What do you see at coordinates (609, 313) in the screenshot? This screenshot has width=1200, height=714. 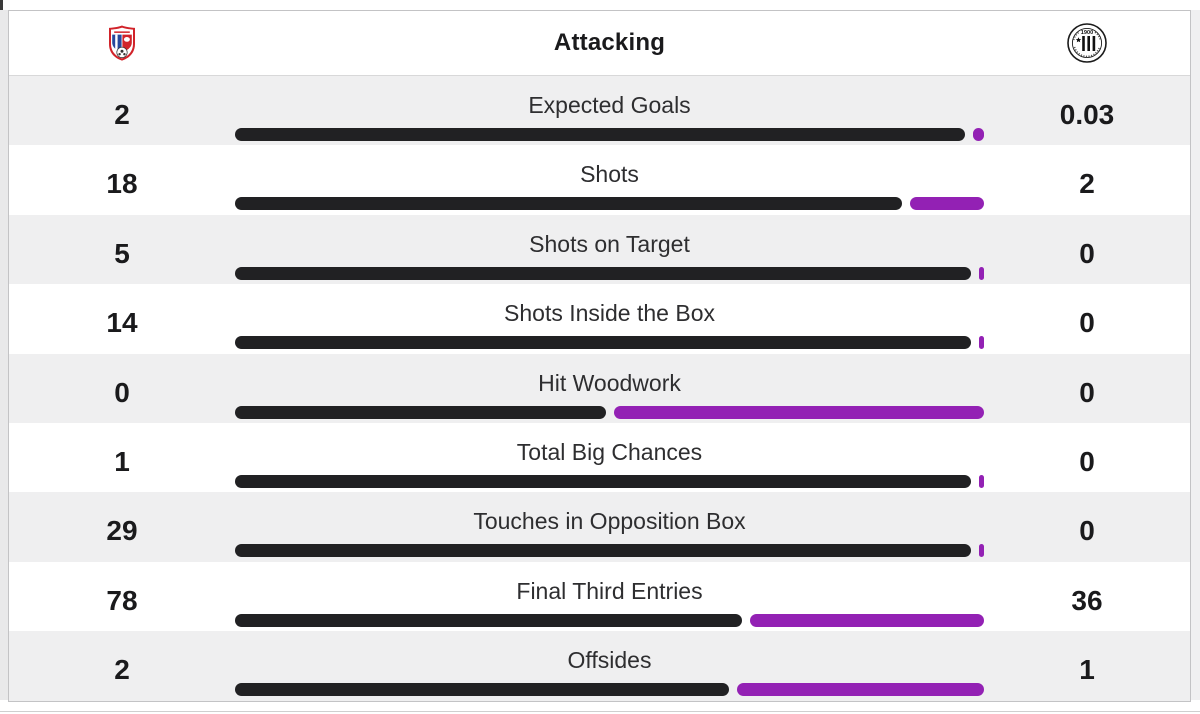 I see `stat-label: Shots Inside the Box` at bounding box center [609, 313].